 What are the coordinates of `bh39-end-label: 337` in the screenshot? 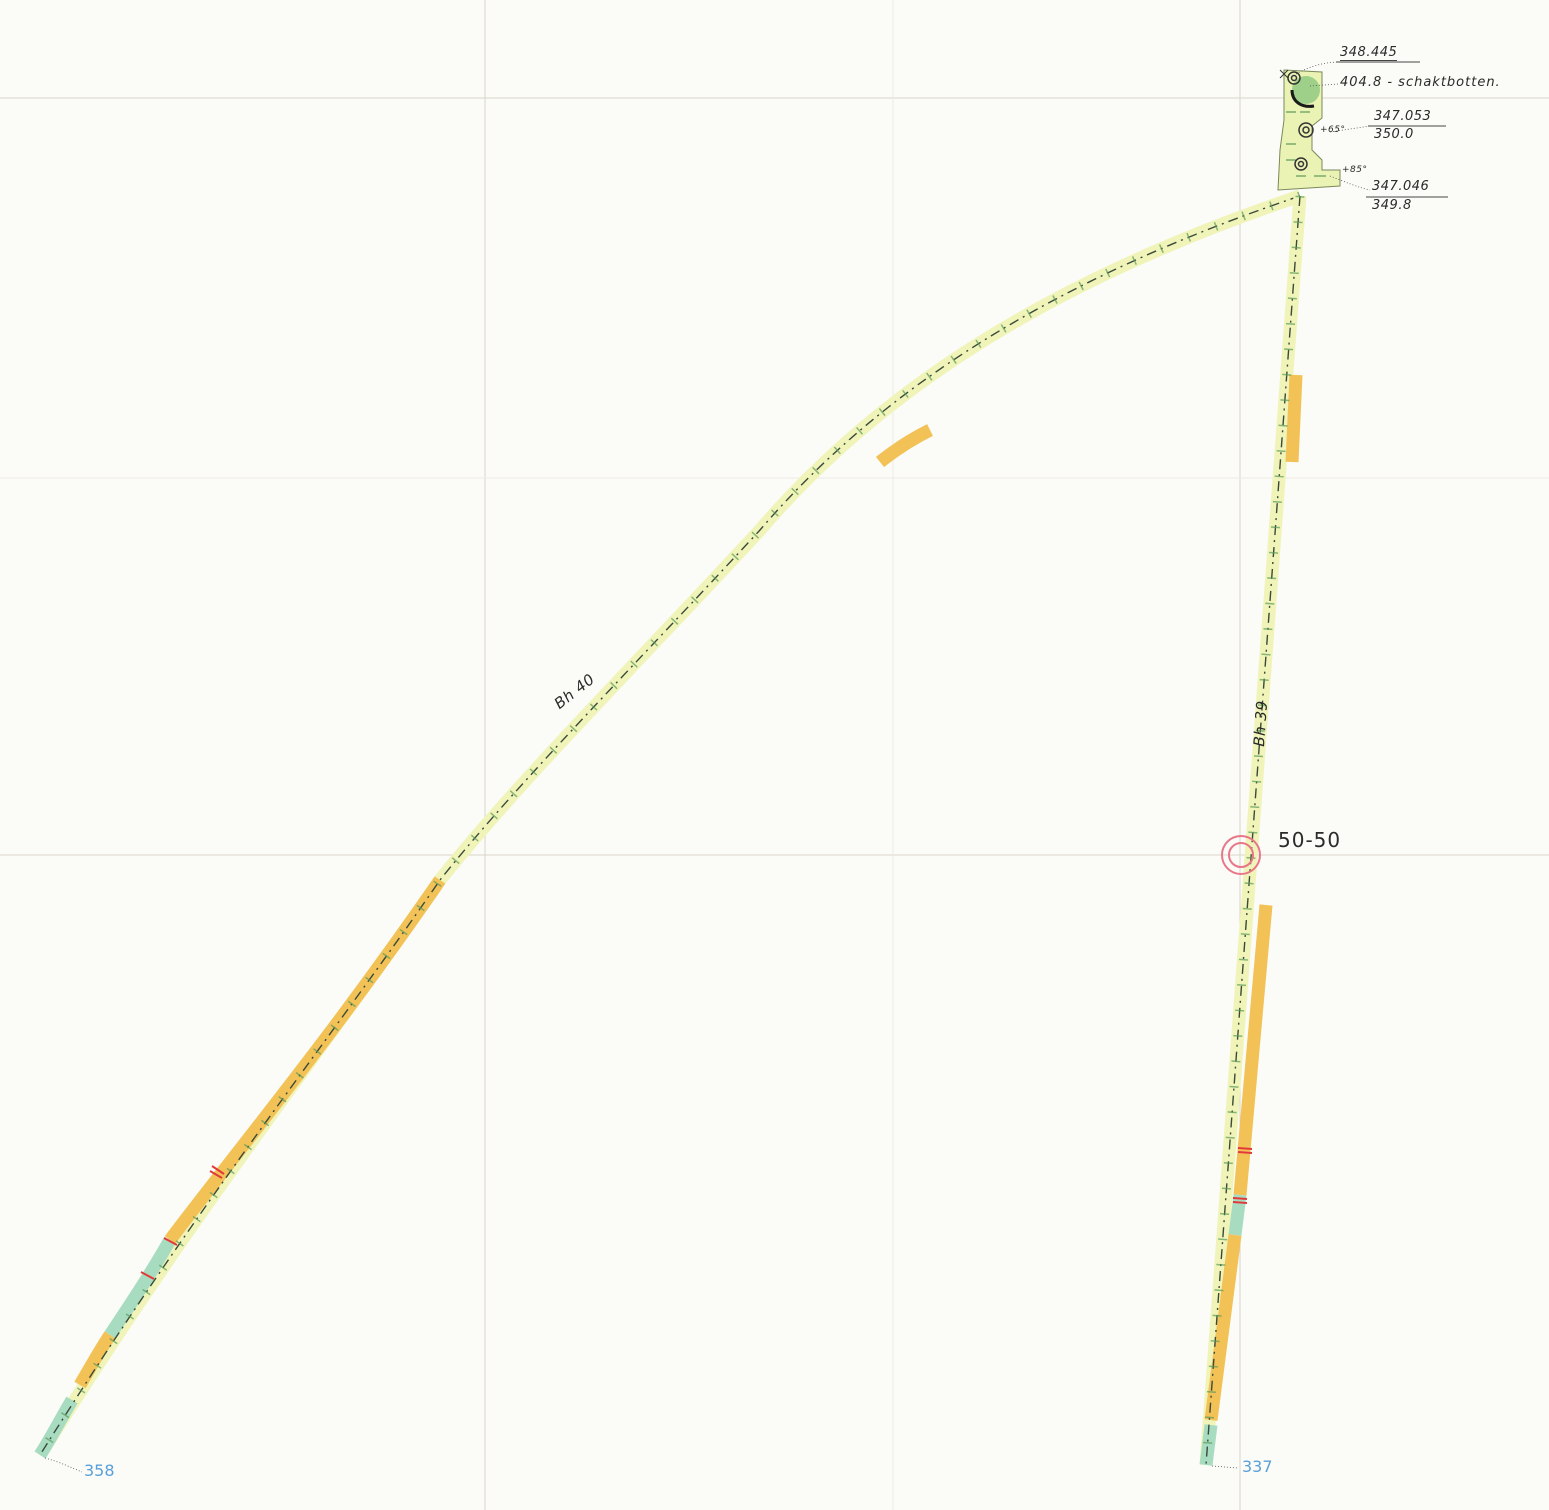 It's located at (1257, 1466).